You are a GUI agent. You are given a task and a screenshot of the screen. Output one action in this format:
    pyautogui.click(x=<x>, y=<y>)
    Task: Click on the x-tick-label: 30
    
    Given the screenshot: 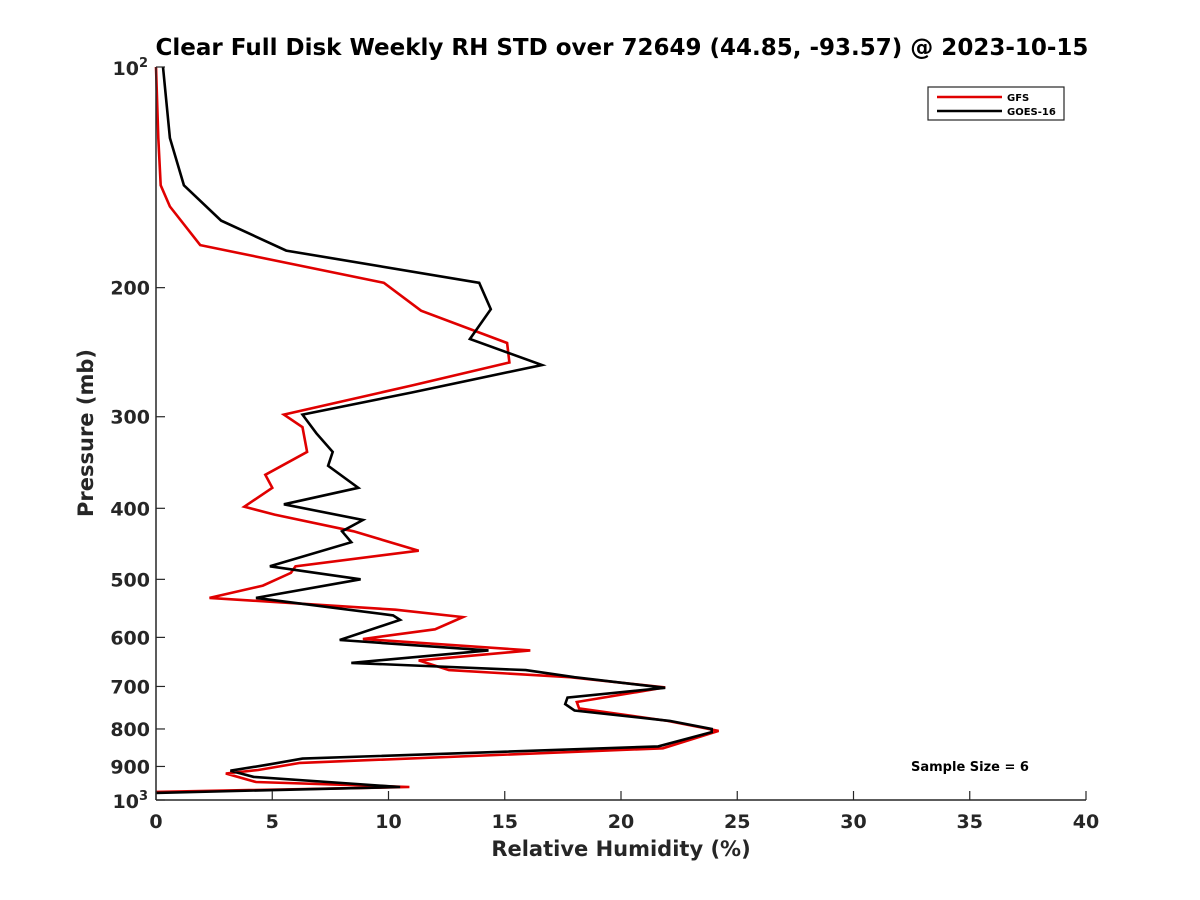 What is the action you would take?
    pyautogui.click(x=853, y=822)
    